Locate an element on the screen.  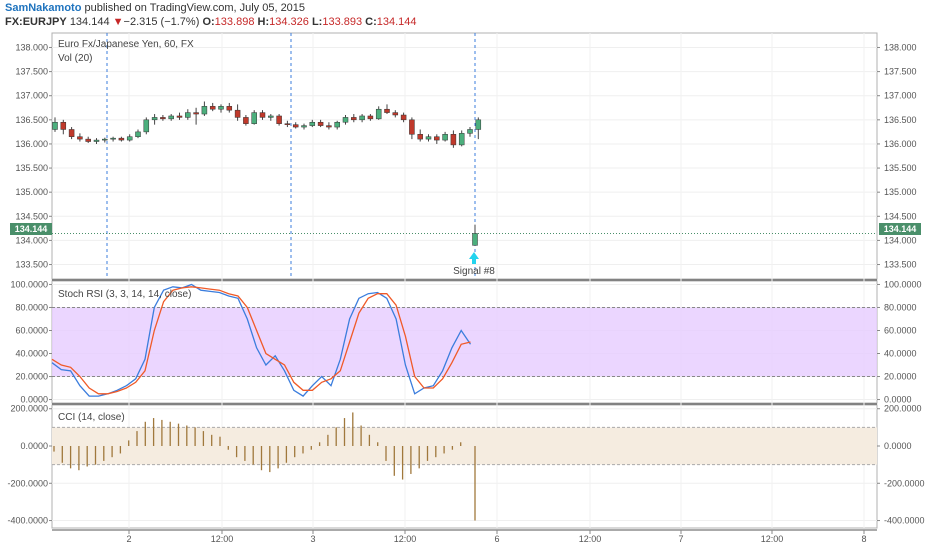
main-tick-right: 134.000 is located at coordinates (900, 240).